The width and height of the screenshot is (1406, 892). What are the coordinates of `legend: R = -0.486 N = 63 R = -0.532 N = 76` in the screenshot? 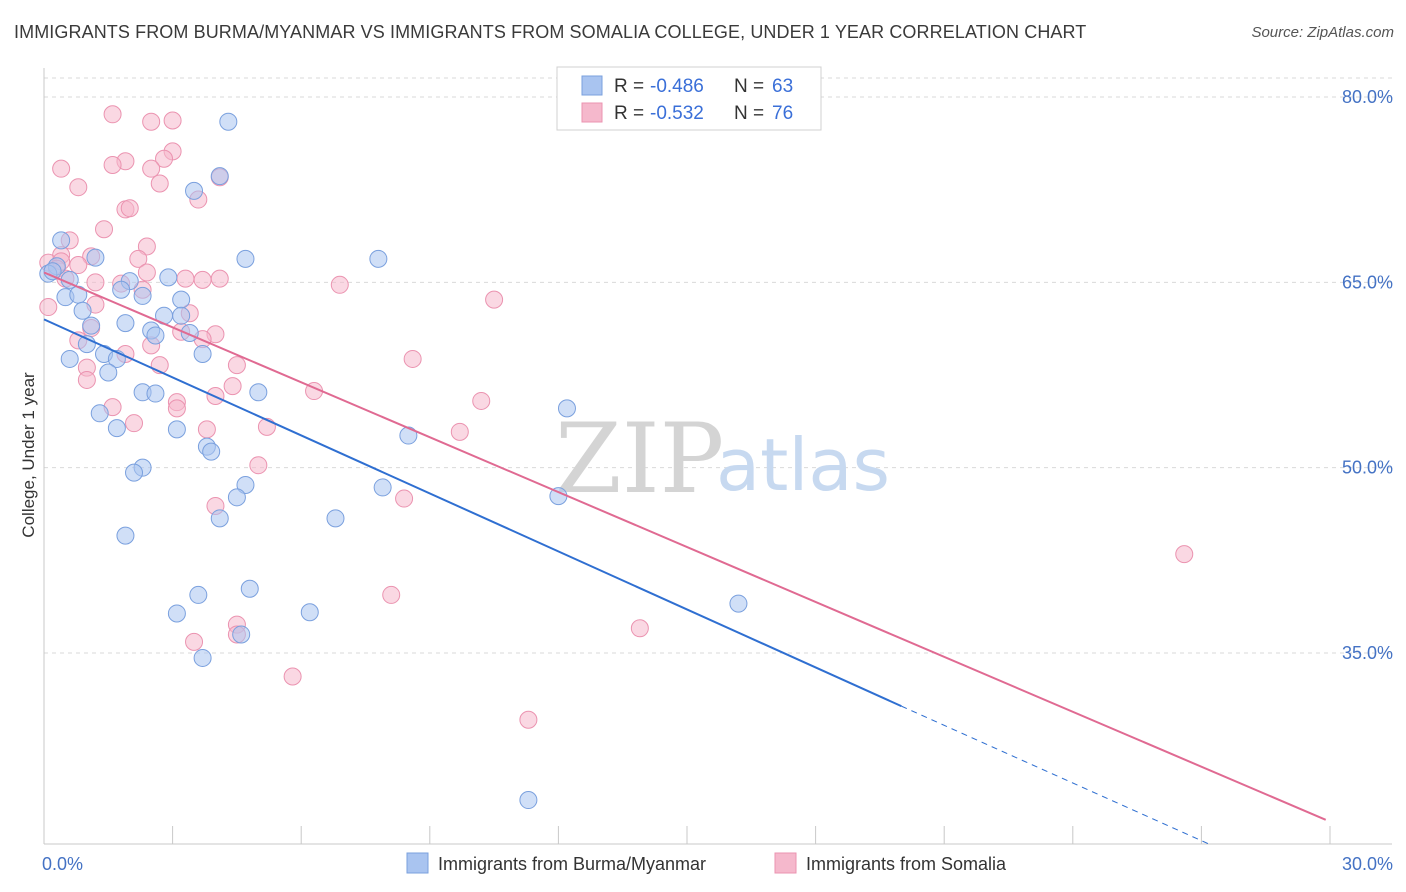 It's located at (689, 98).